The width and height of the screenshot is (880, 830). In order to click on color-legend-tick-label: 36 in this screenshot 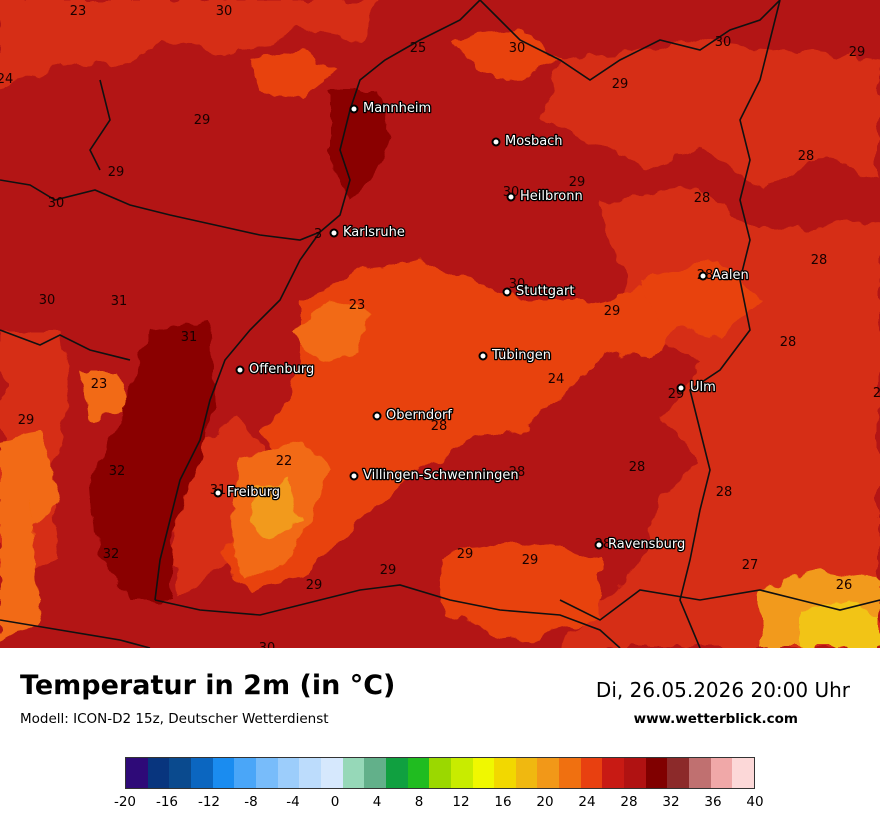, I will do `click(713, 802)`.